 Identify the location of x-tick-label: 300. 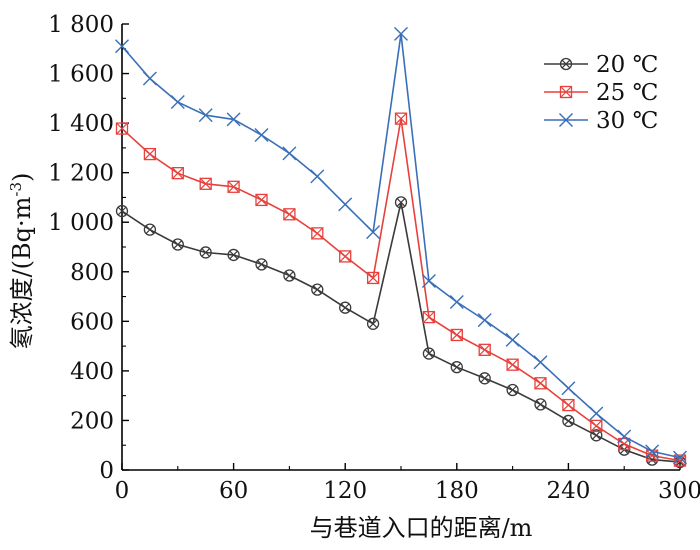
(679, 491).